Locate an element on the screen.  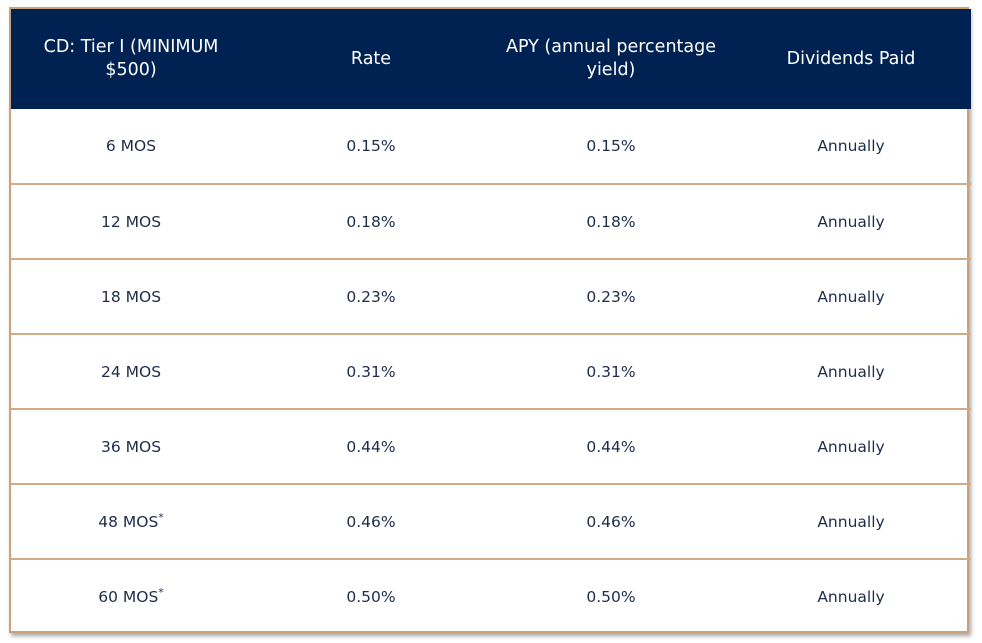
apy-cell: 0.31% is located at coordinates (611, 371).